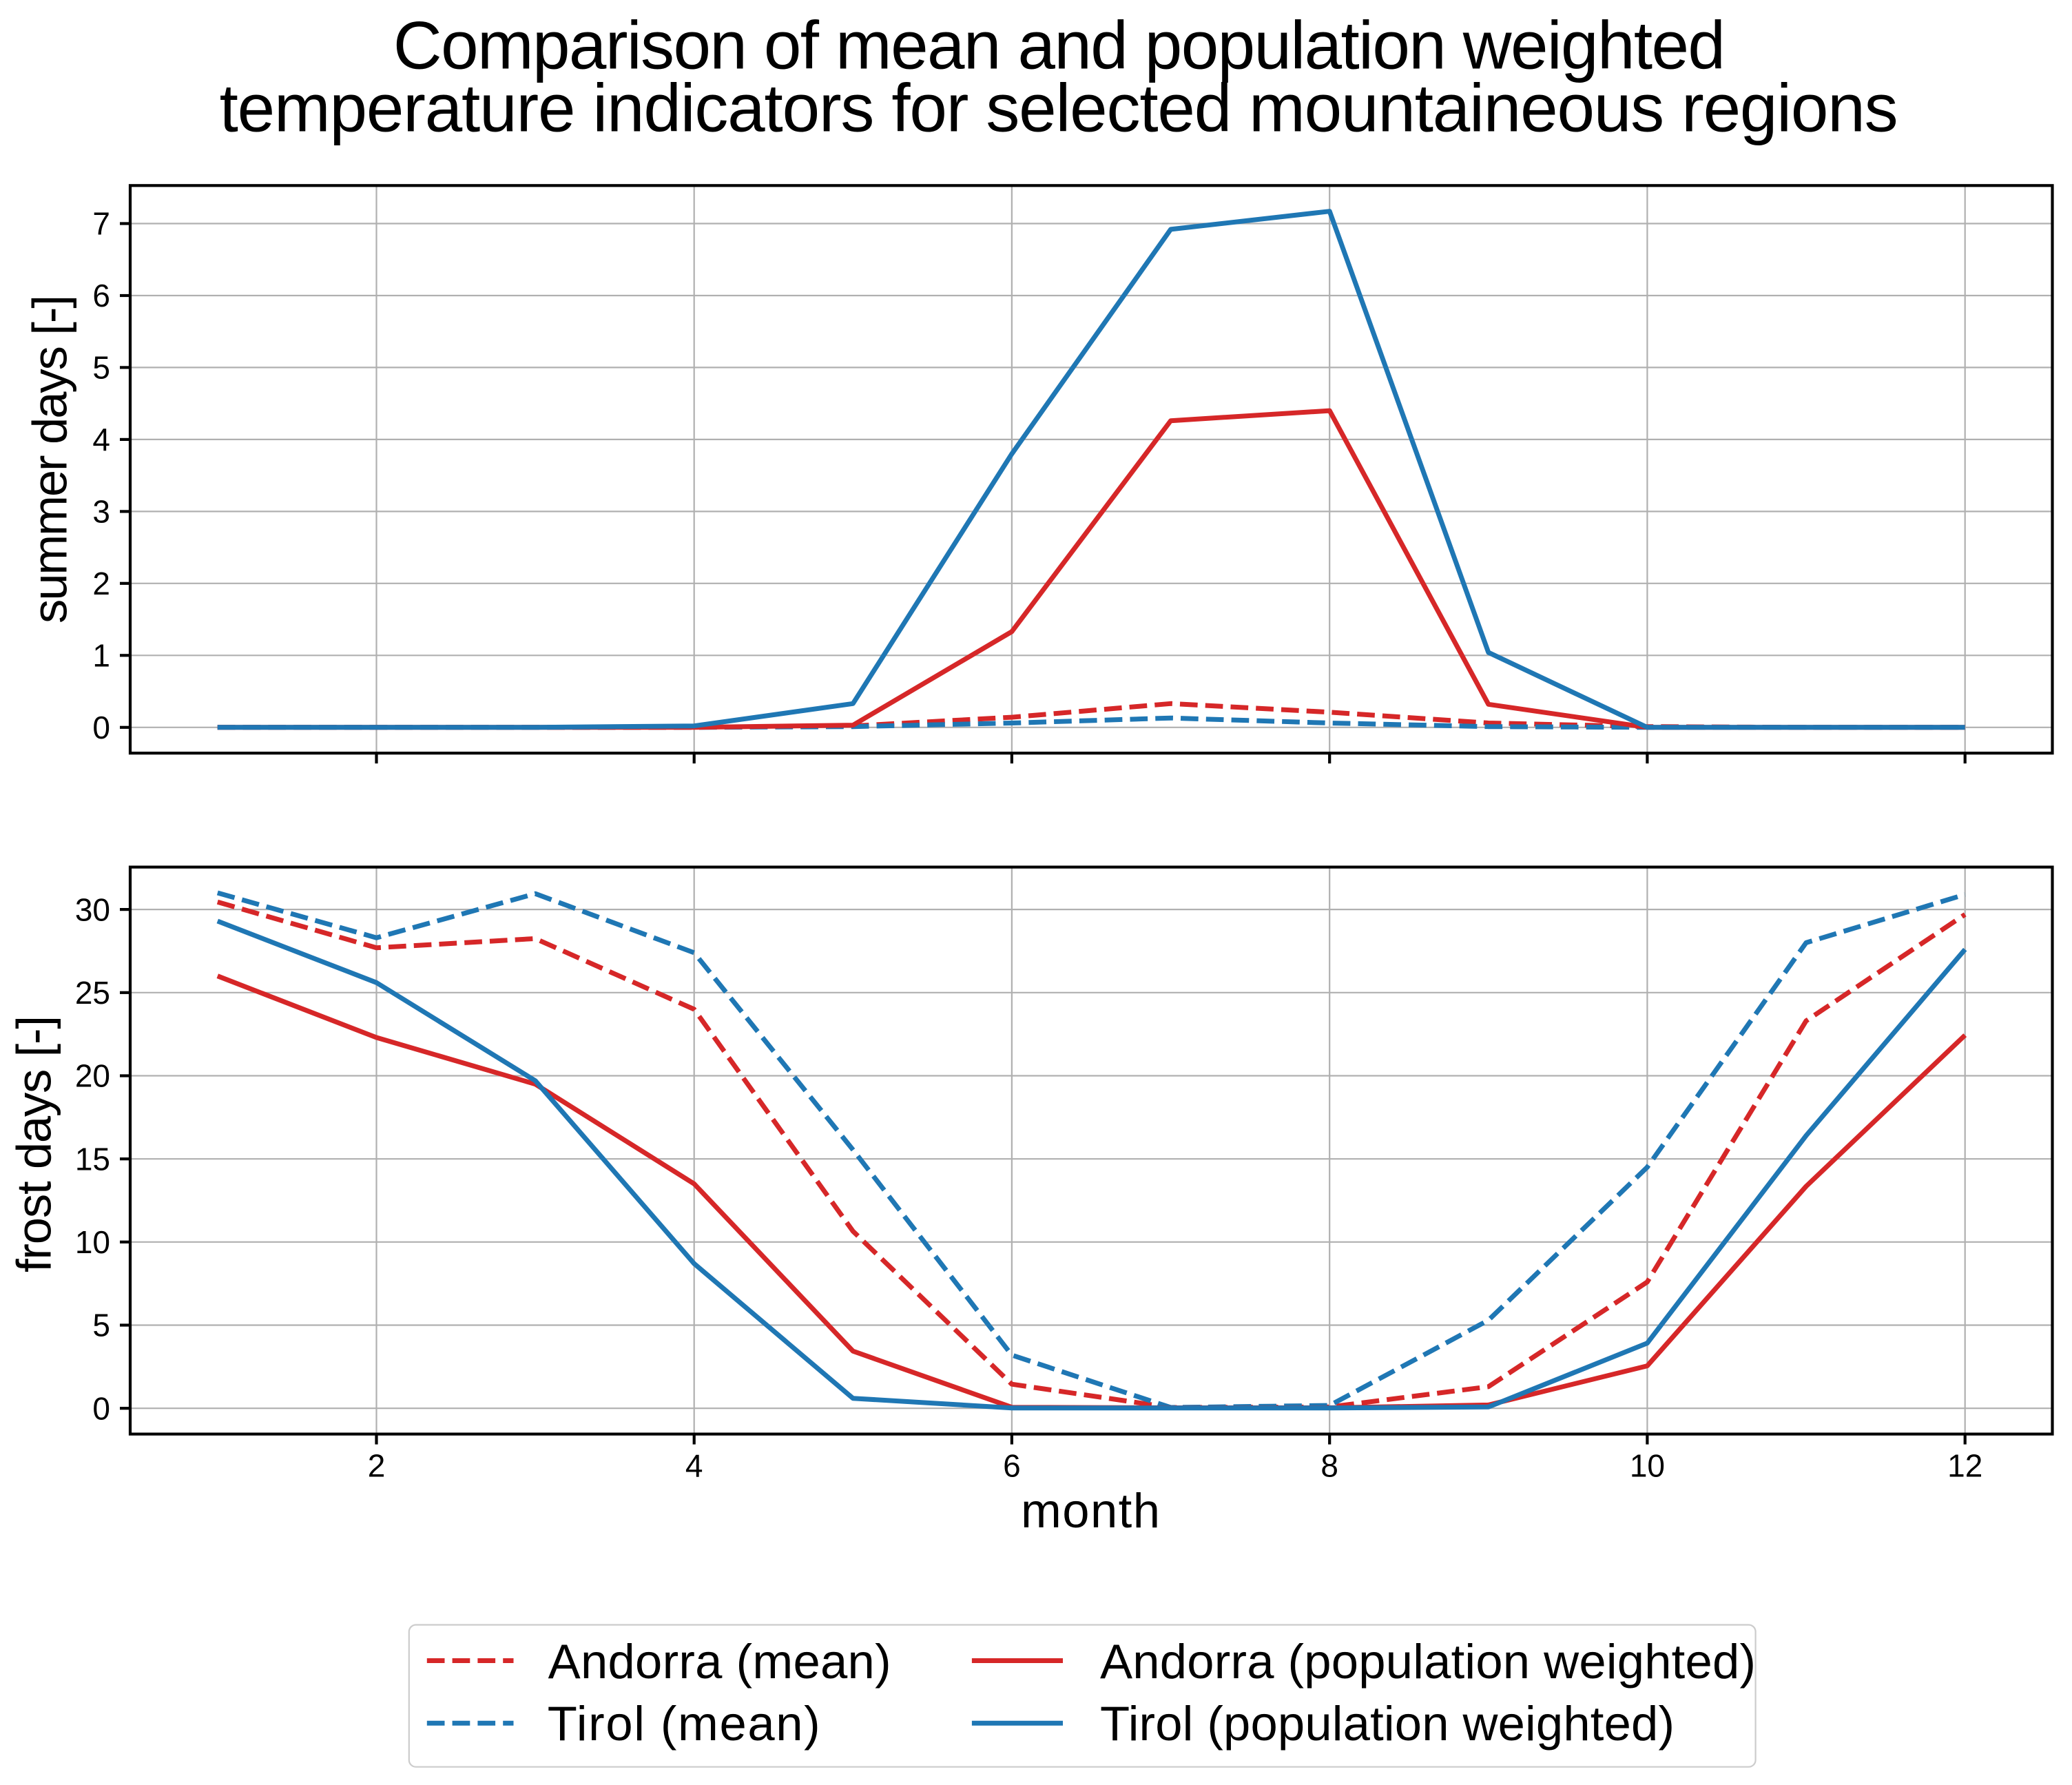  I want to click on svg-text: summer days [-], so click(50, 459).